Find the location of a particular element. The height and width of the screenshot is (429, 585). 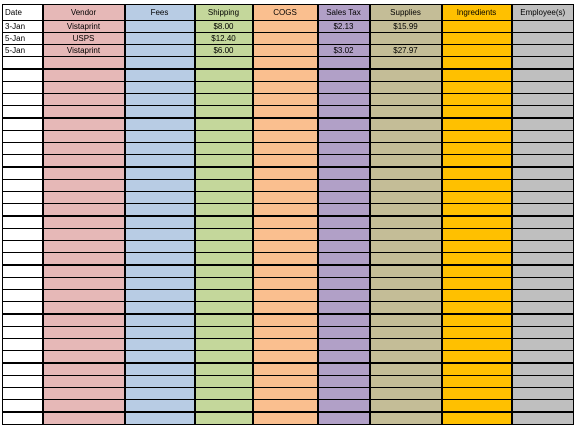

cell-vendor: Vistaprint is located at coordinates (83, 26).